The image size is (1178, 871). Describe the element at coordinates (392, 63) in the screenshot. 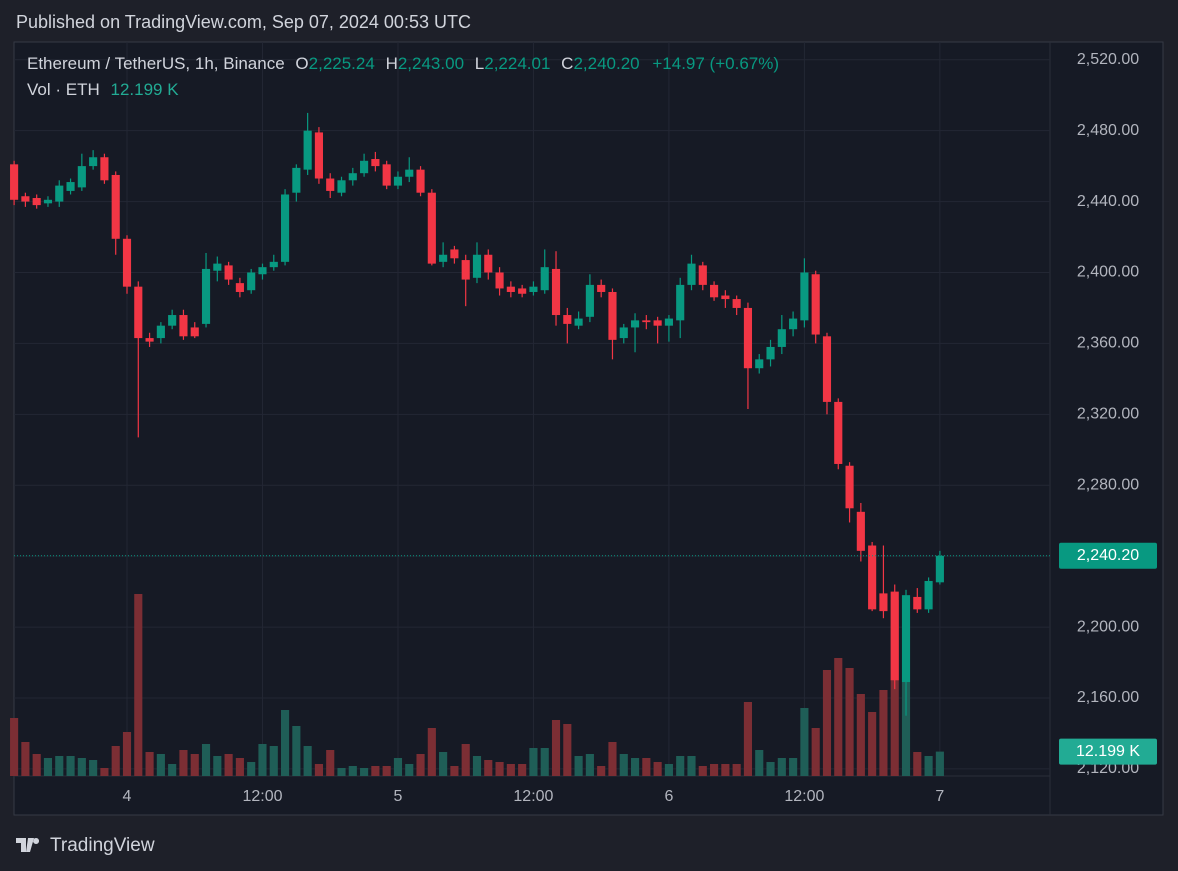

I see `ohlc-key: H` at that location.